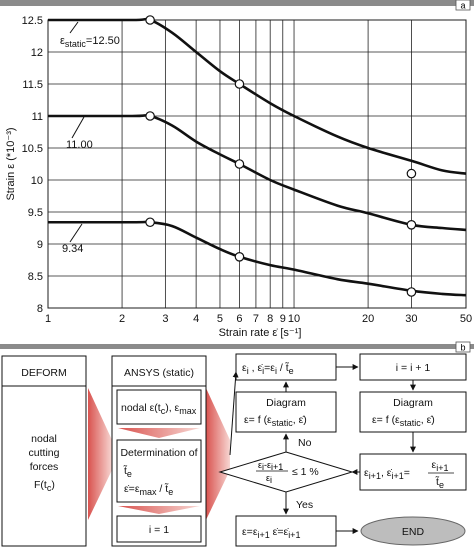  What do you see at coordinates (172, 408) in the screenshot?
I see `nodal-eps-tail: ), ε` at bounding box center [172, 408].